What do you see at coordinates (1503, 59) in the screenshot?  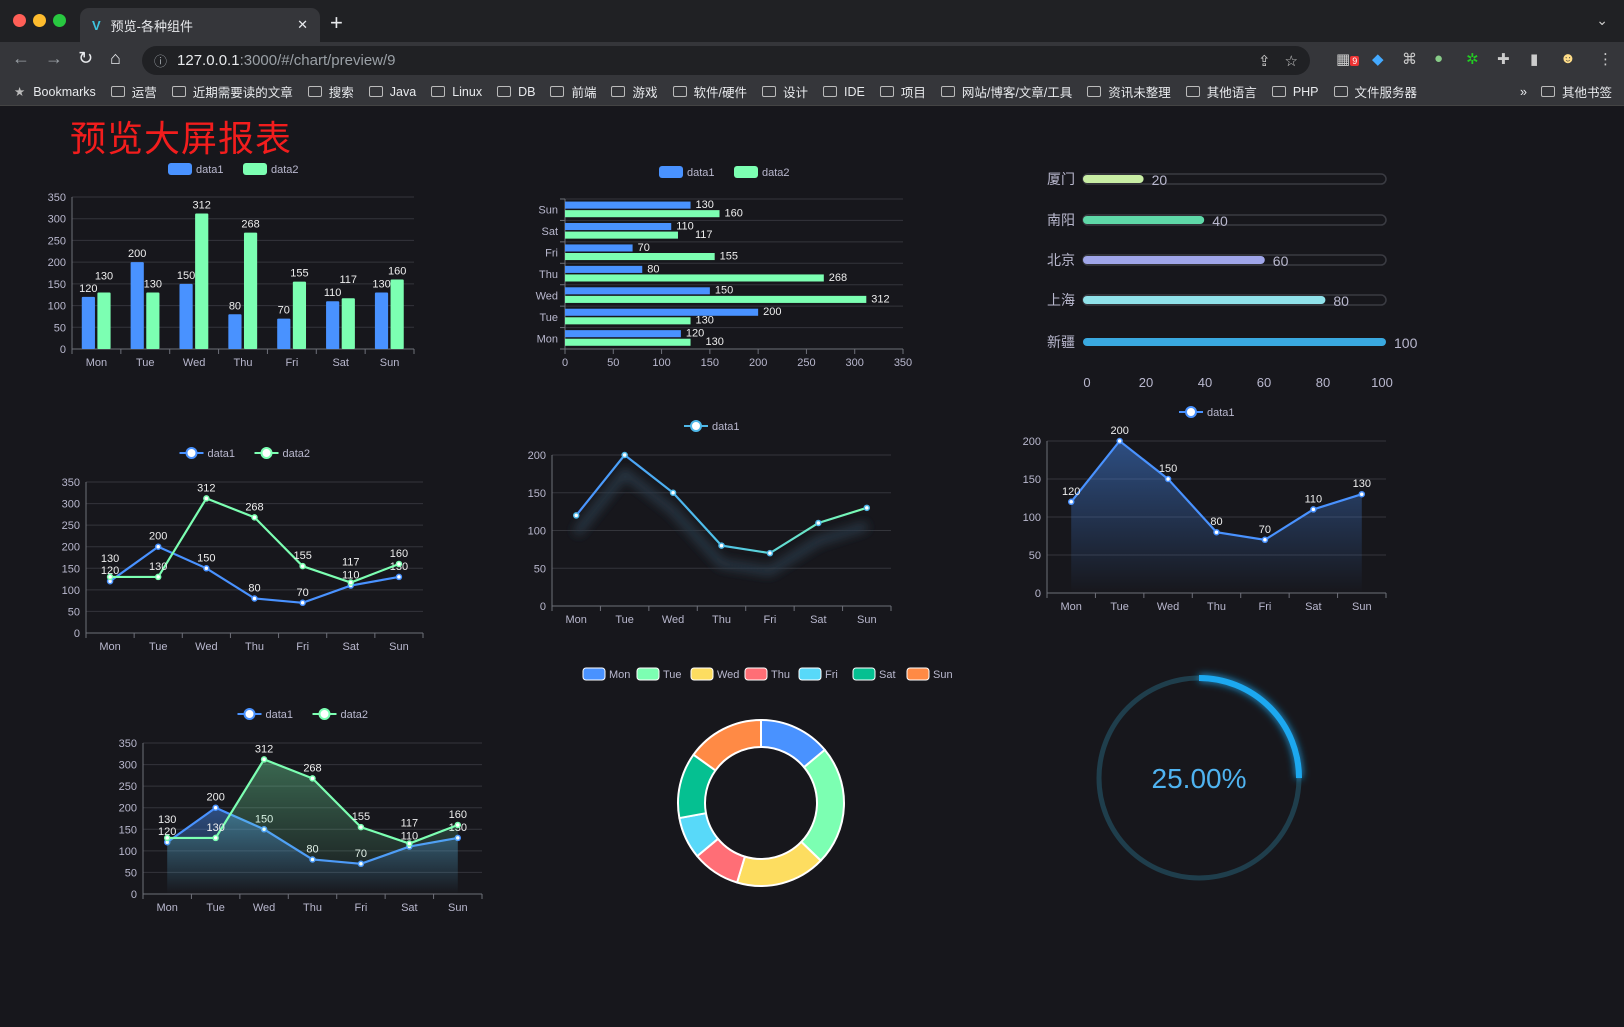 I see `extensions-puzzle-icon: ✚` at bounding box center [1503, 59].